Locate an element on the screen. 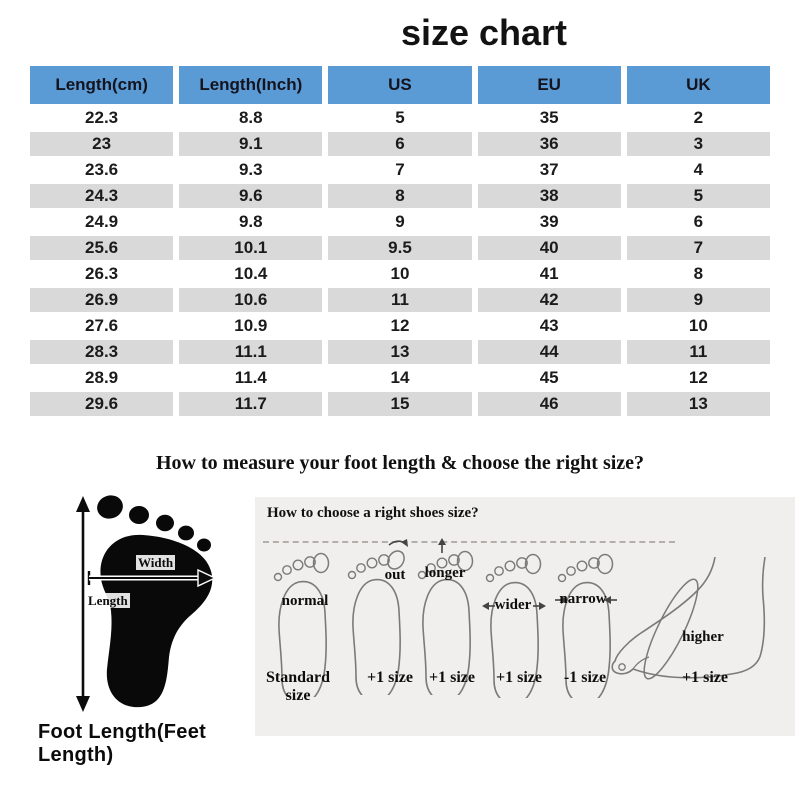 This screenshot has height=800, width=800. table-cell: 26.3 is located at coordinates (102, 274).